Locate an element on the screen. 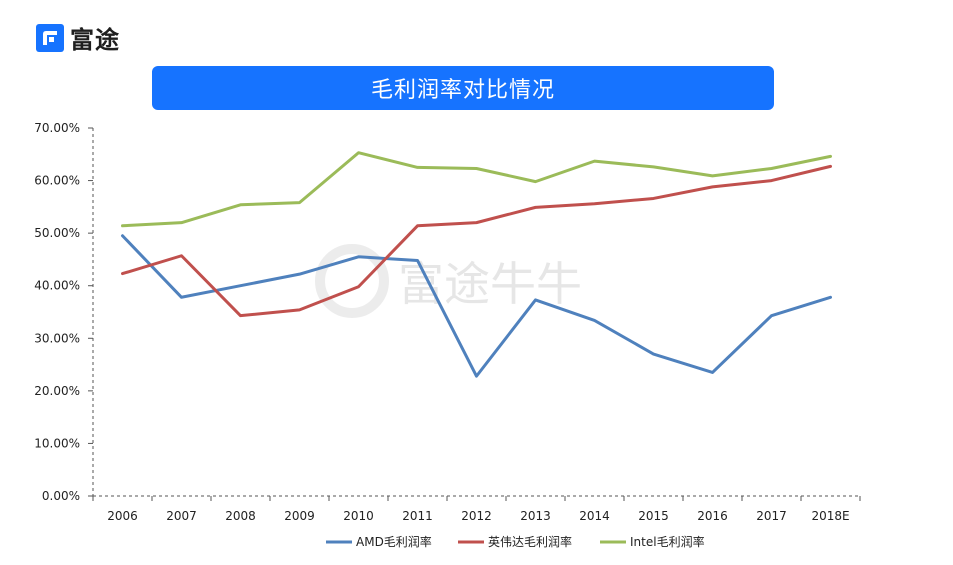 This screenshot has width=953, height=565. y-tick-label: 50.00% is located at coordinates (57, 233).